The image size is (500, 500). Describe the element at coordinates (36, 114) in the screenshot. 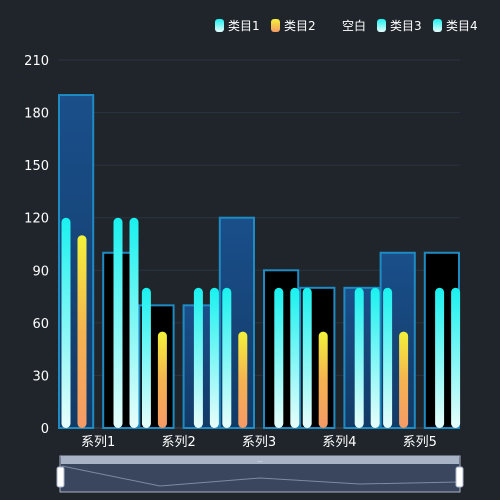

I see `y-tick-label: 180` at that location.